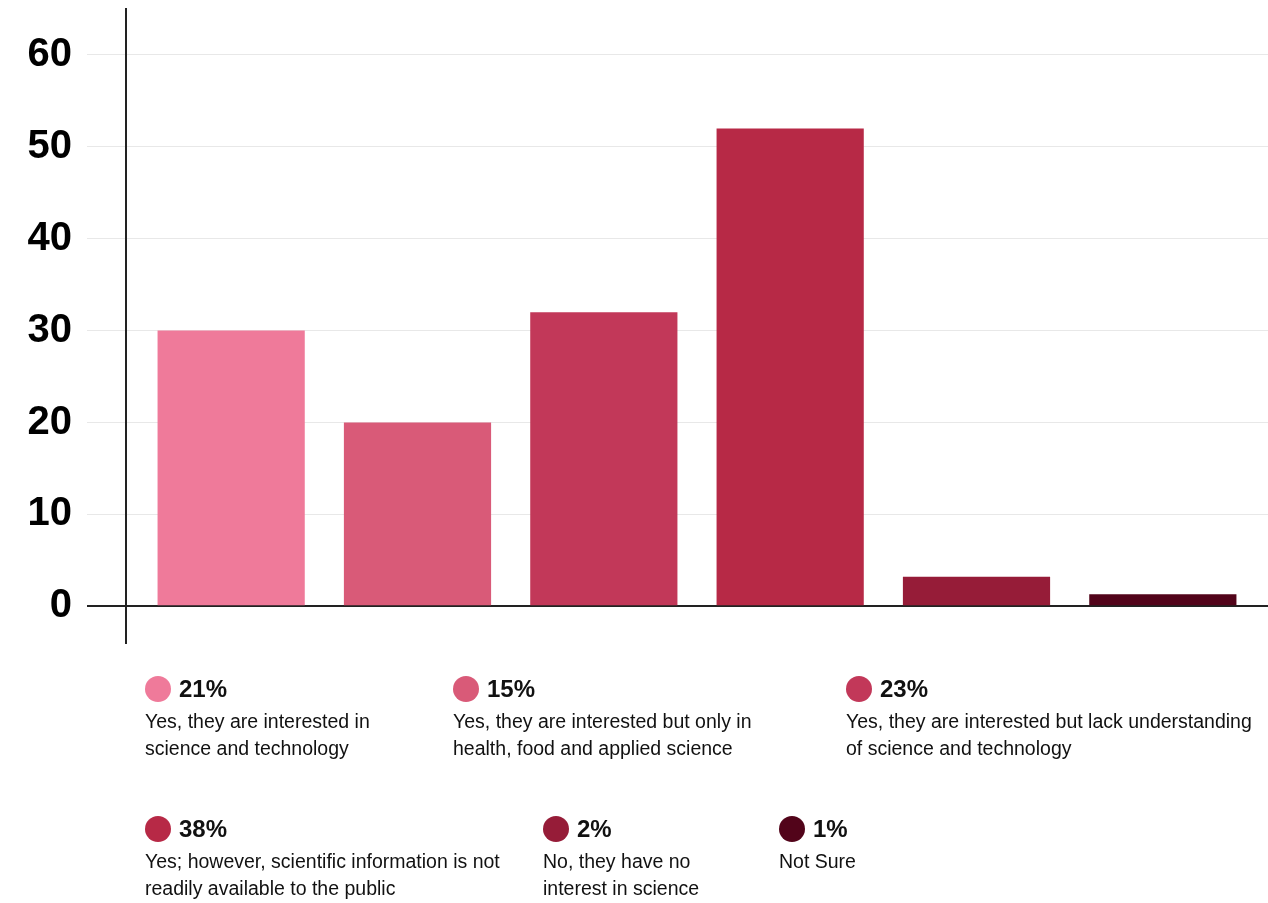  Describe the element at coordinates (49, 327) in the screenshot. I see `y-tick-label: 30` at that location.